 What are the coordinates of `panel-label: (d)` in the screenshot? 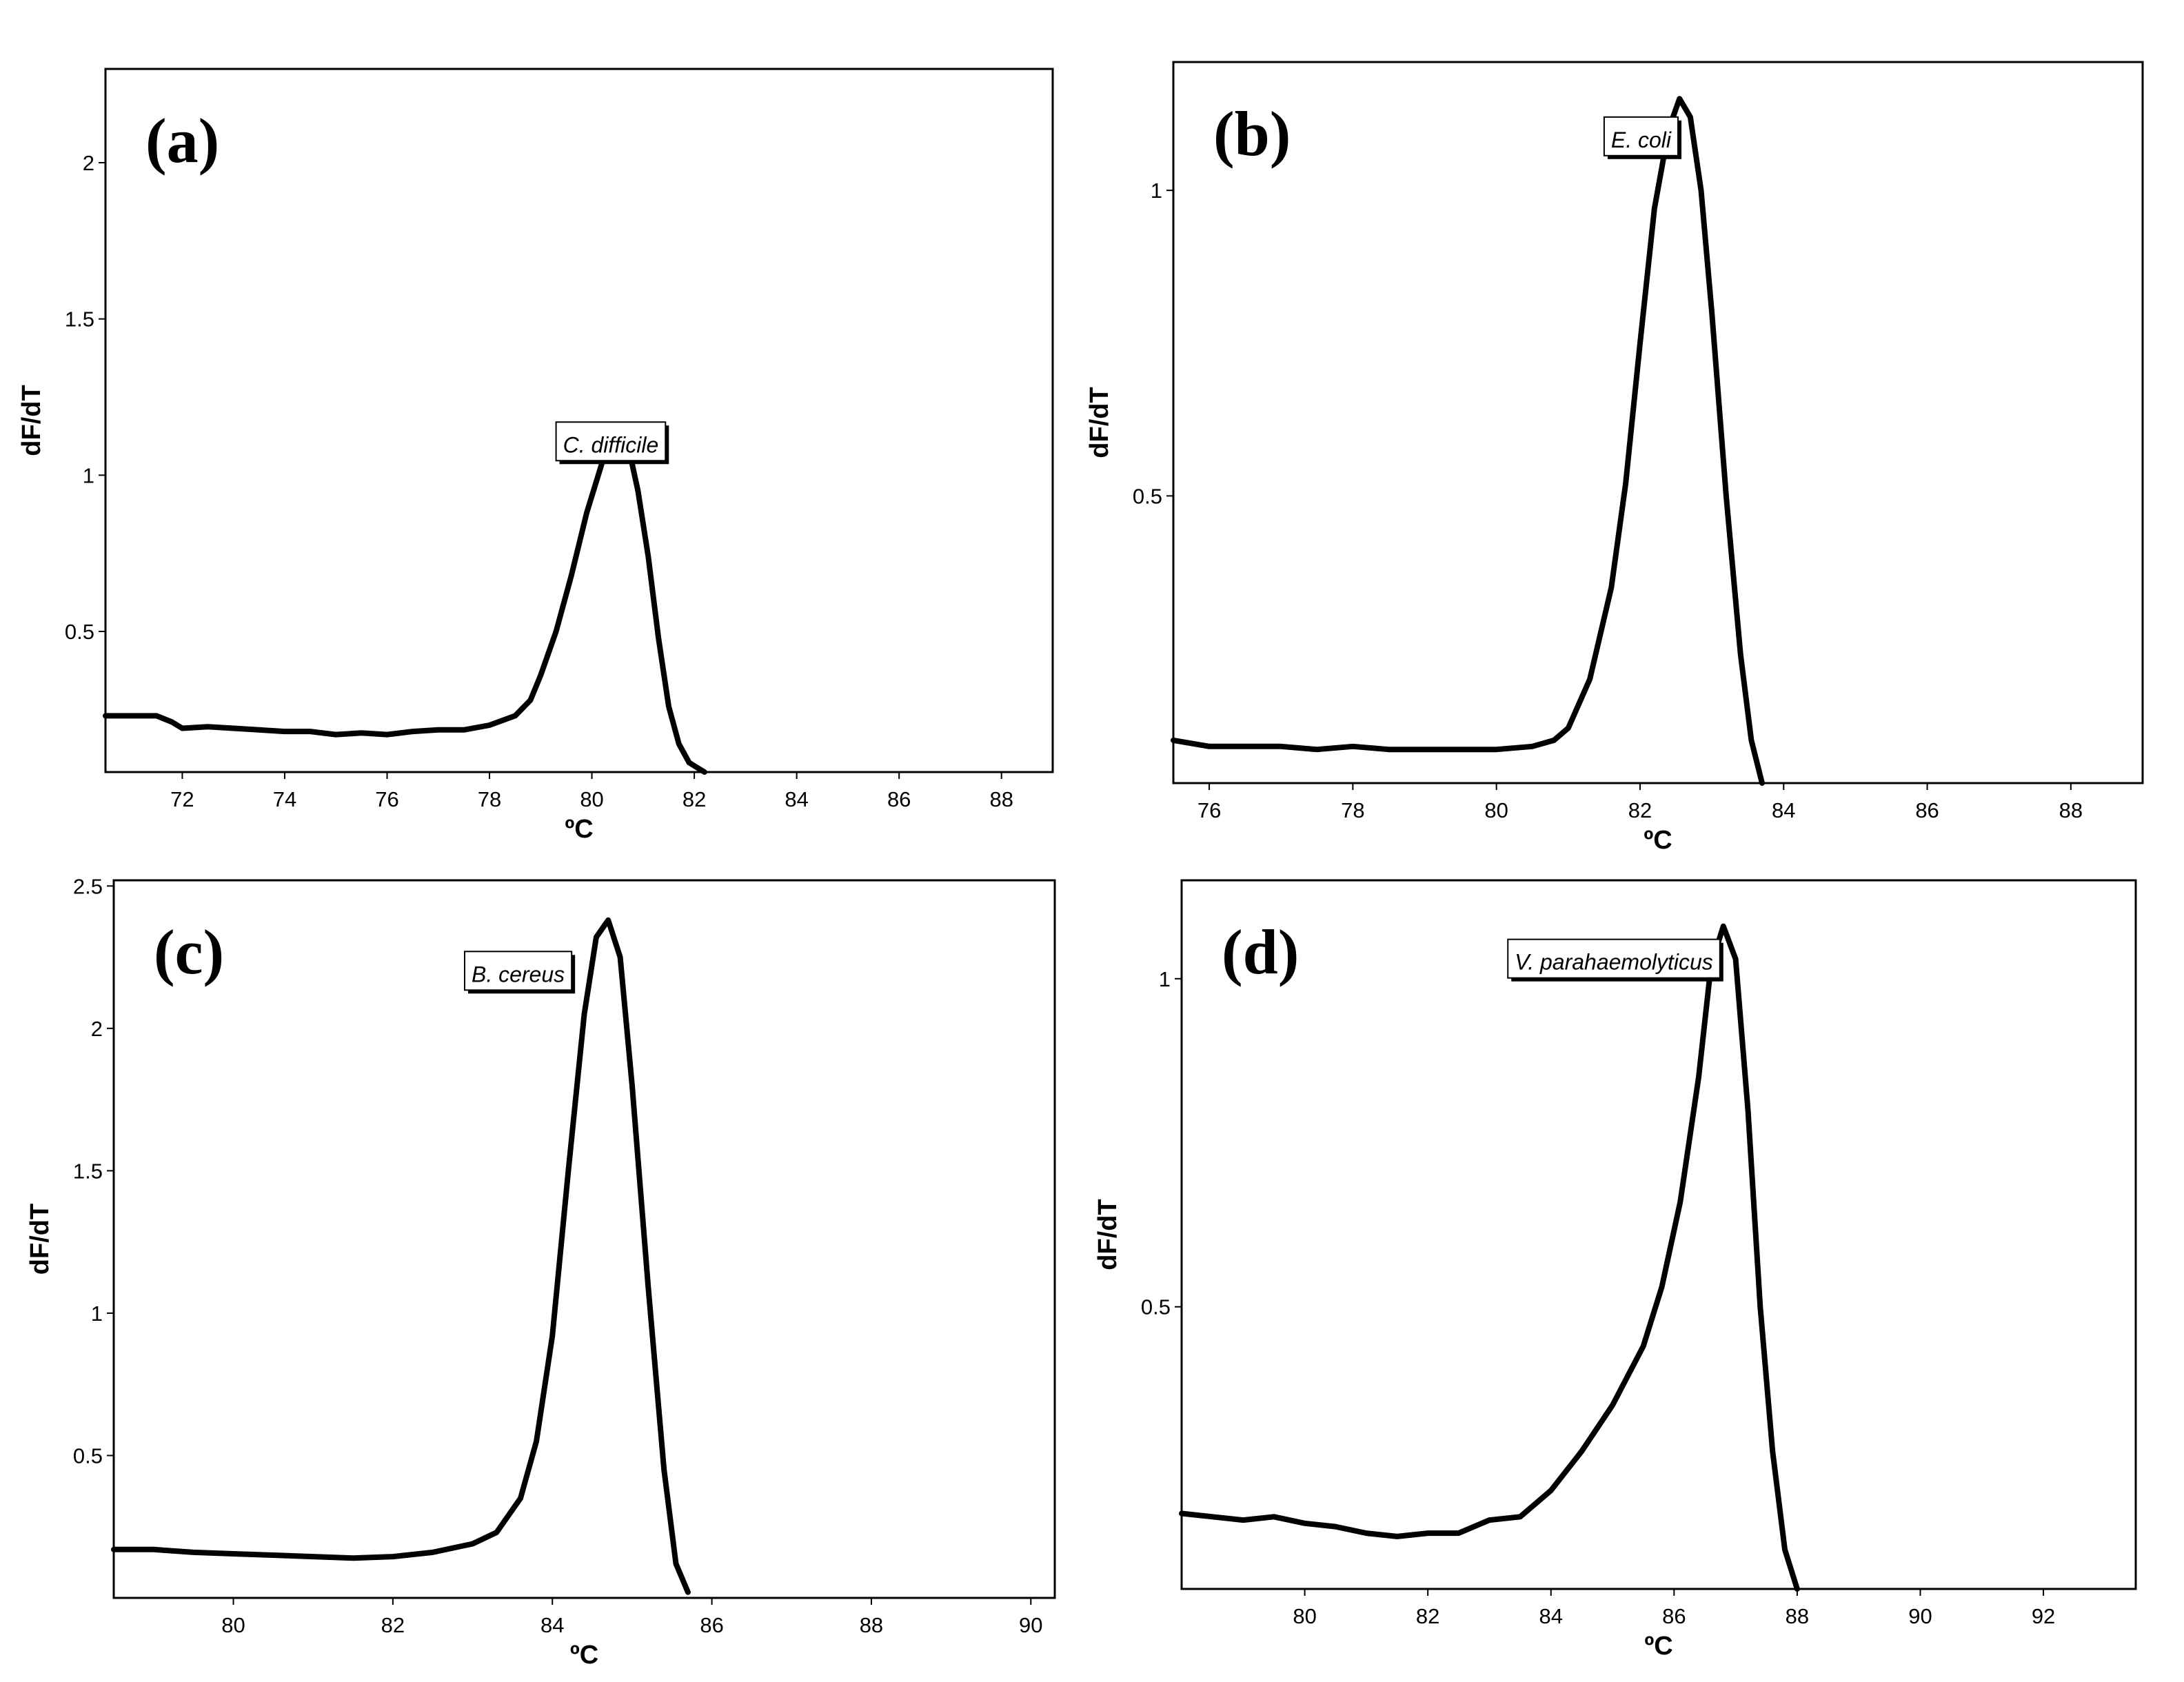 It's located at (1260, 952).